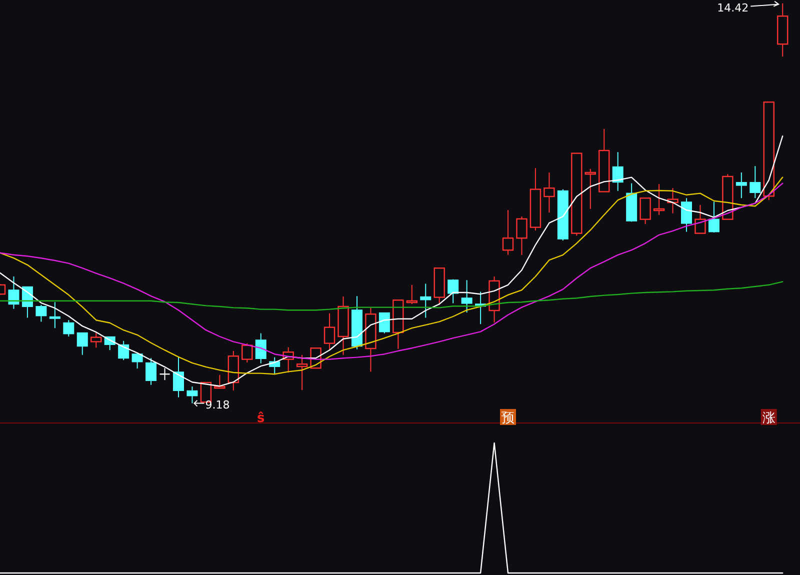  I want to click on annotation: 涨, so click(768, 417).